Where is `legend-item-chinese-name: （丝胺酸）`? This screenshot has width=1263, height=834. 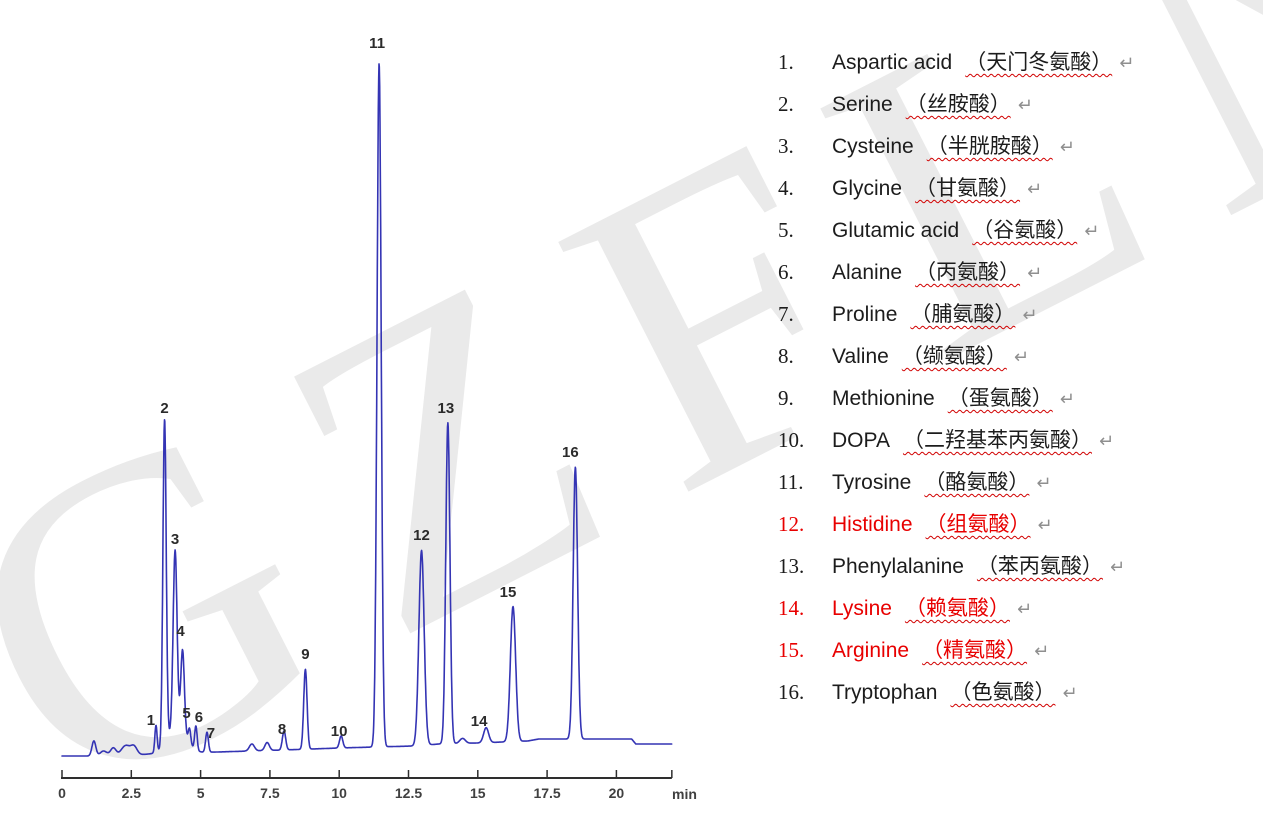 legend-item-chinese-name: （丝胺酸） is located at coordinates (958, 104).